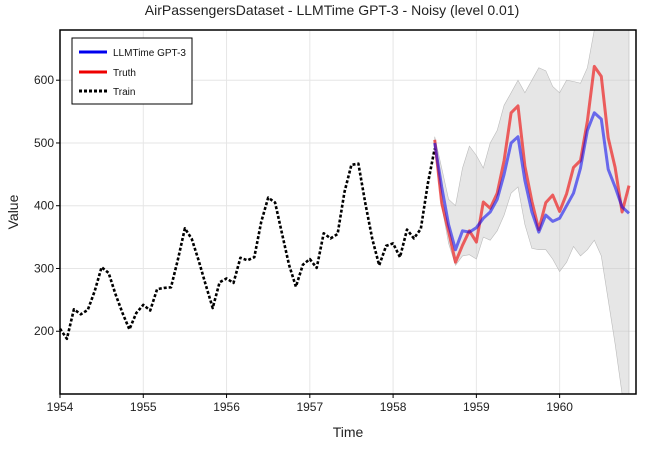 The height and width of the screenshot is (450, 665). What do you see at coordinates (393, 407) in the screenshot?
I see `x-tick-label: 1958` at bounding box center [393, 407].